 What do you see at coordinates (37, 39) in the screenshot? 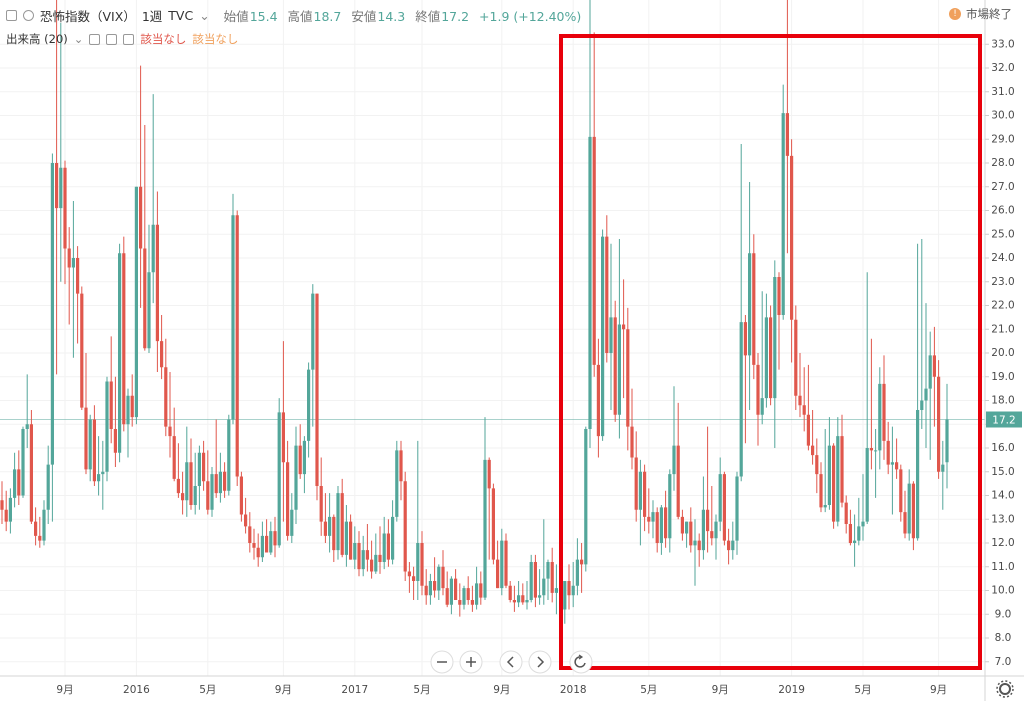
I see `volume-label: 出来高 (20)` at bounding box center [37, 39].